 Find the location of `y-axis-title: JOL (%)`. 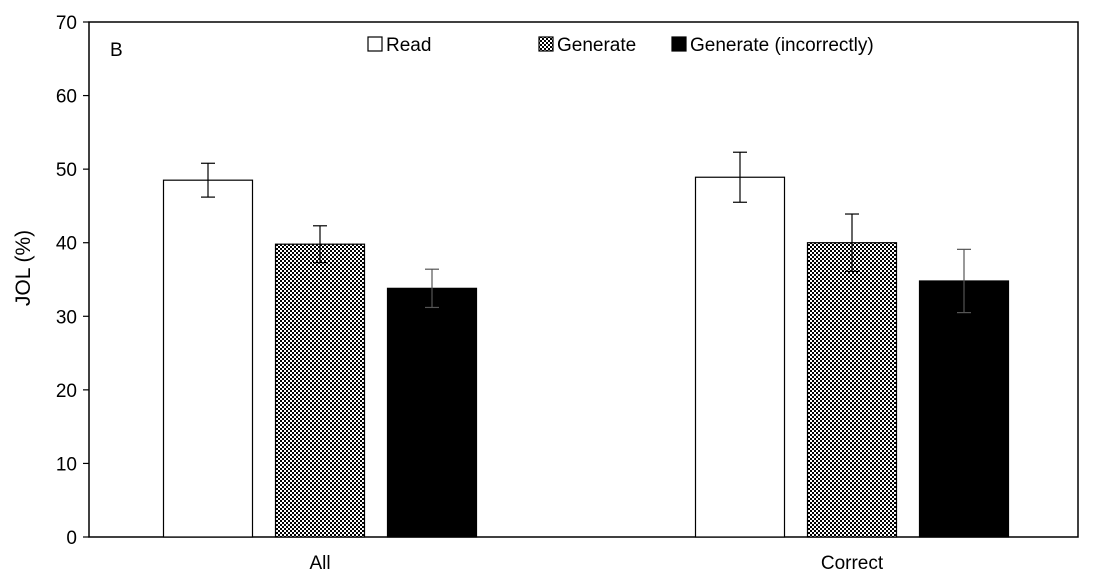

y-axis-title: JOL (%) is located at coordinates (23, 268).